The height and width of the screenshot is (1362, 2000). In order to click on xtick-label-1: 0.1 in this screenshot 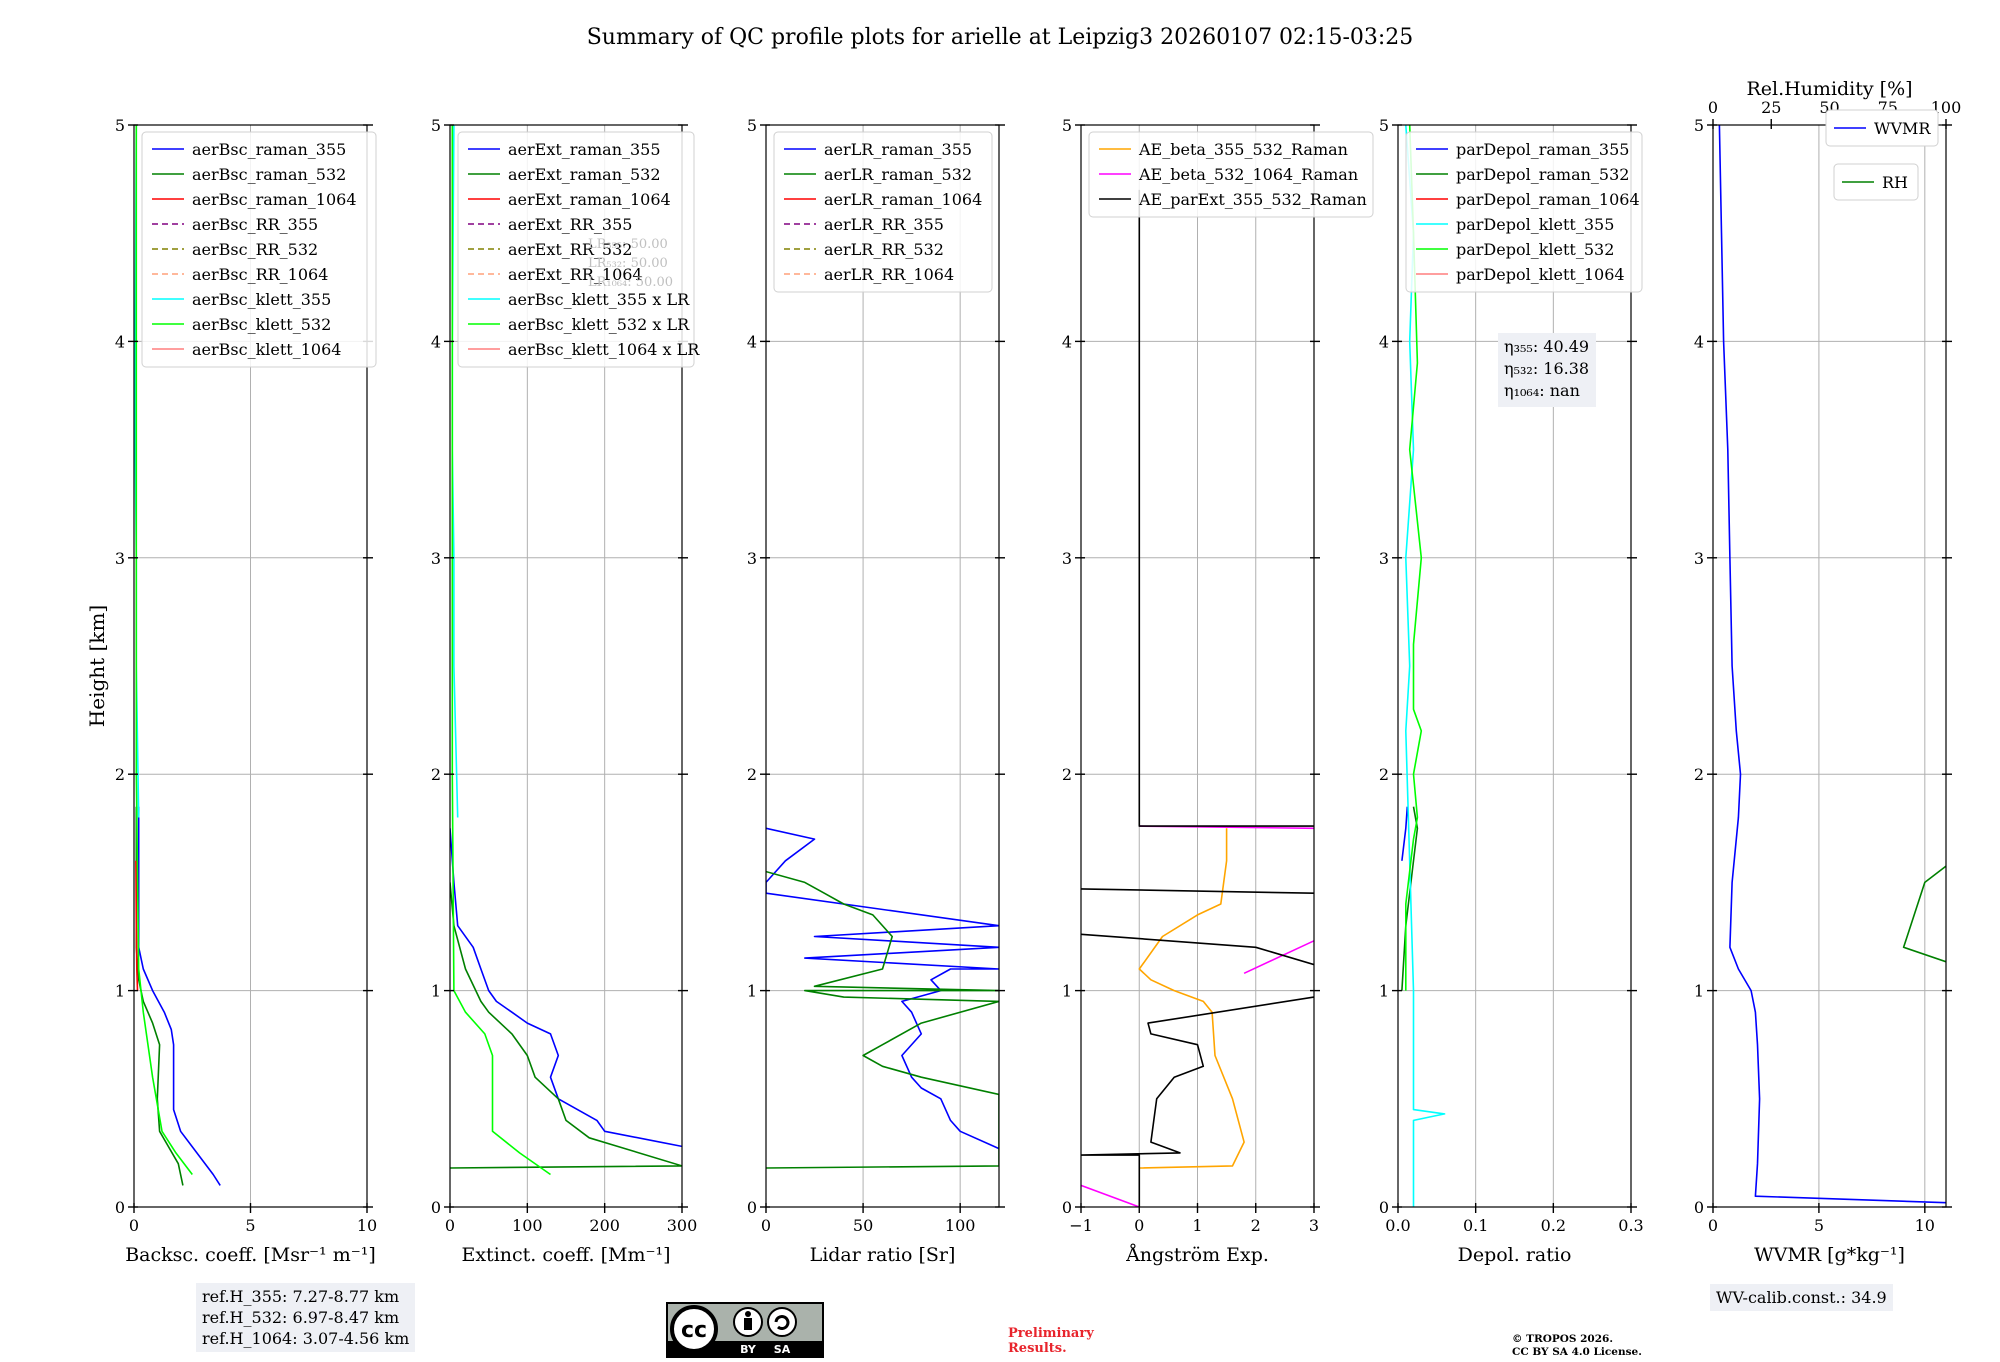, I will do `click(1475, 1225)`.